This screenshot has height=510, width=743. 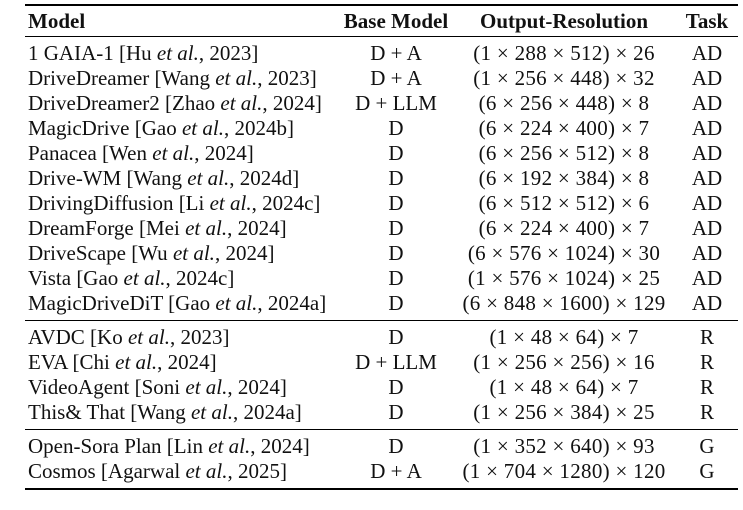 I want to click on model-cell: DriveDreamer [Wang et al., 2023], so click(x=172, y=78).